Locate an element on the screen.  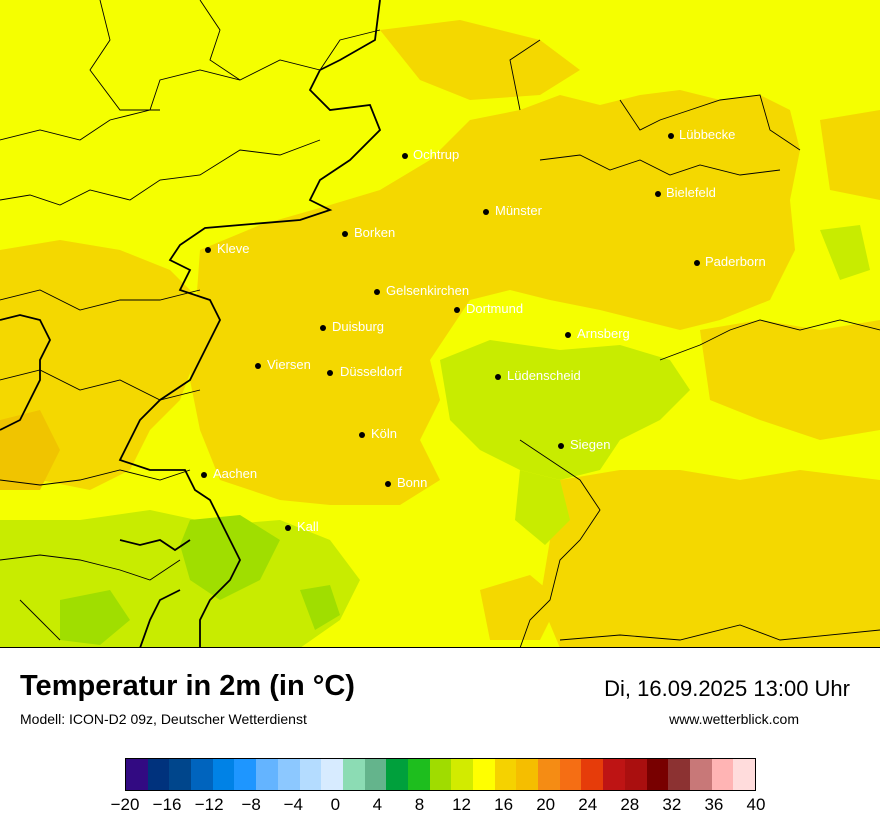
city-paderborn: Paderborn is located at coordinates (730, 261).